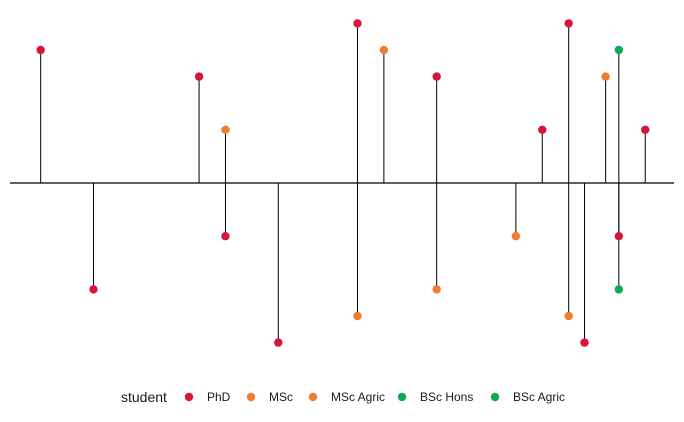  Describe the element at coordinates (358, 397) in the screenshot. I see `legend-label-2: MSc Agric` at that location.